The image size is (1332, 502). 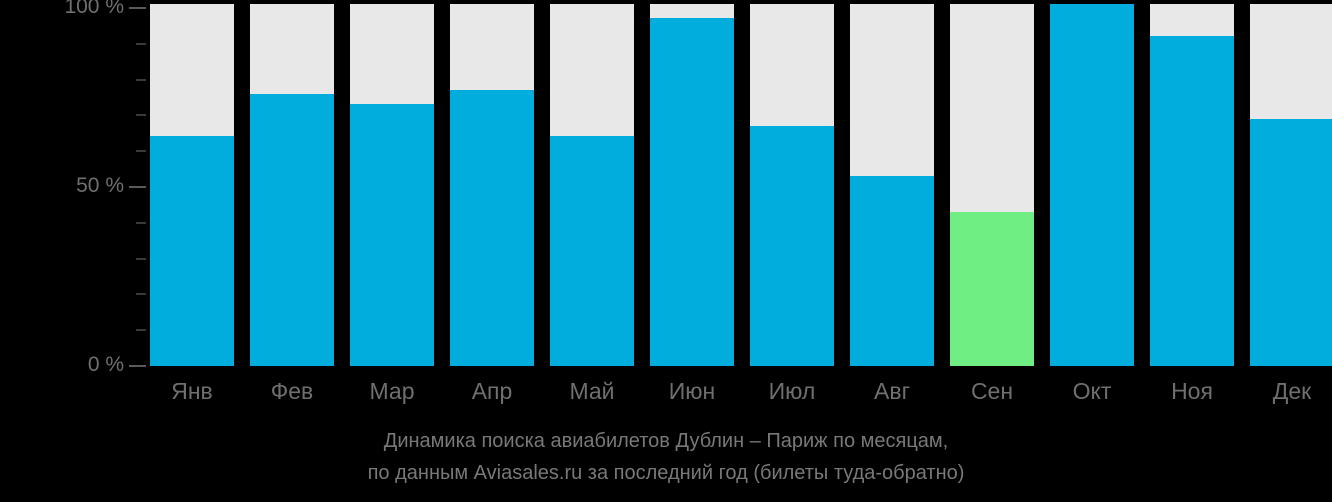 What do you see at coordinates (492, 391) in the screenshot?
I see `x-axis-label-апр: Апр` at bounding box center [492, 391].